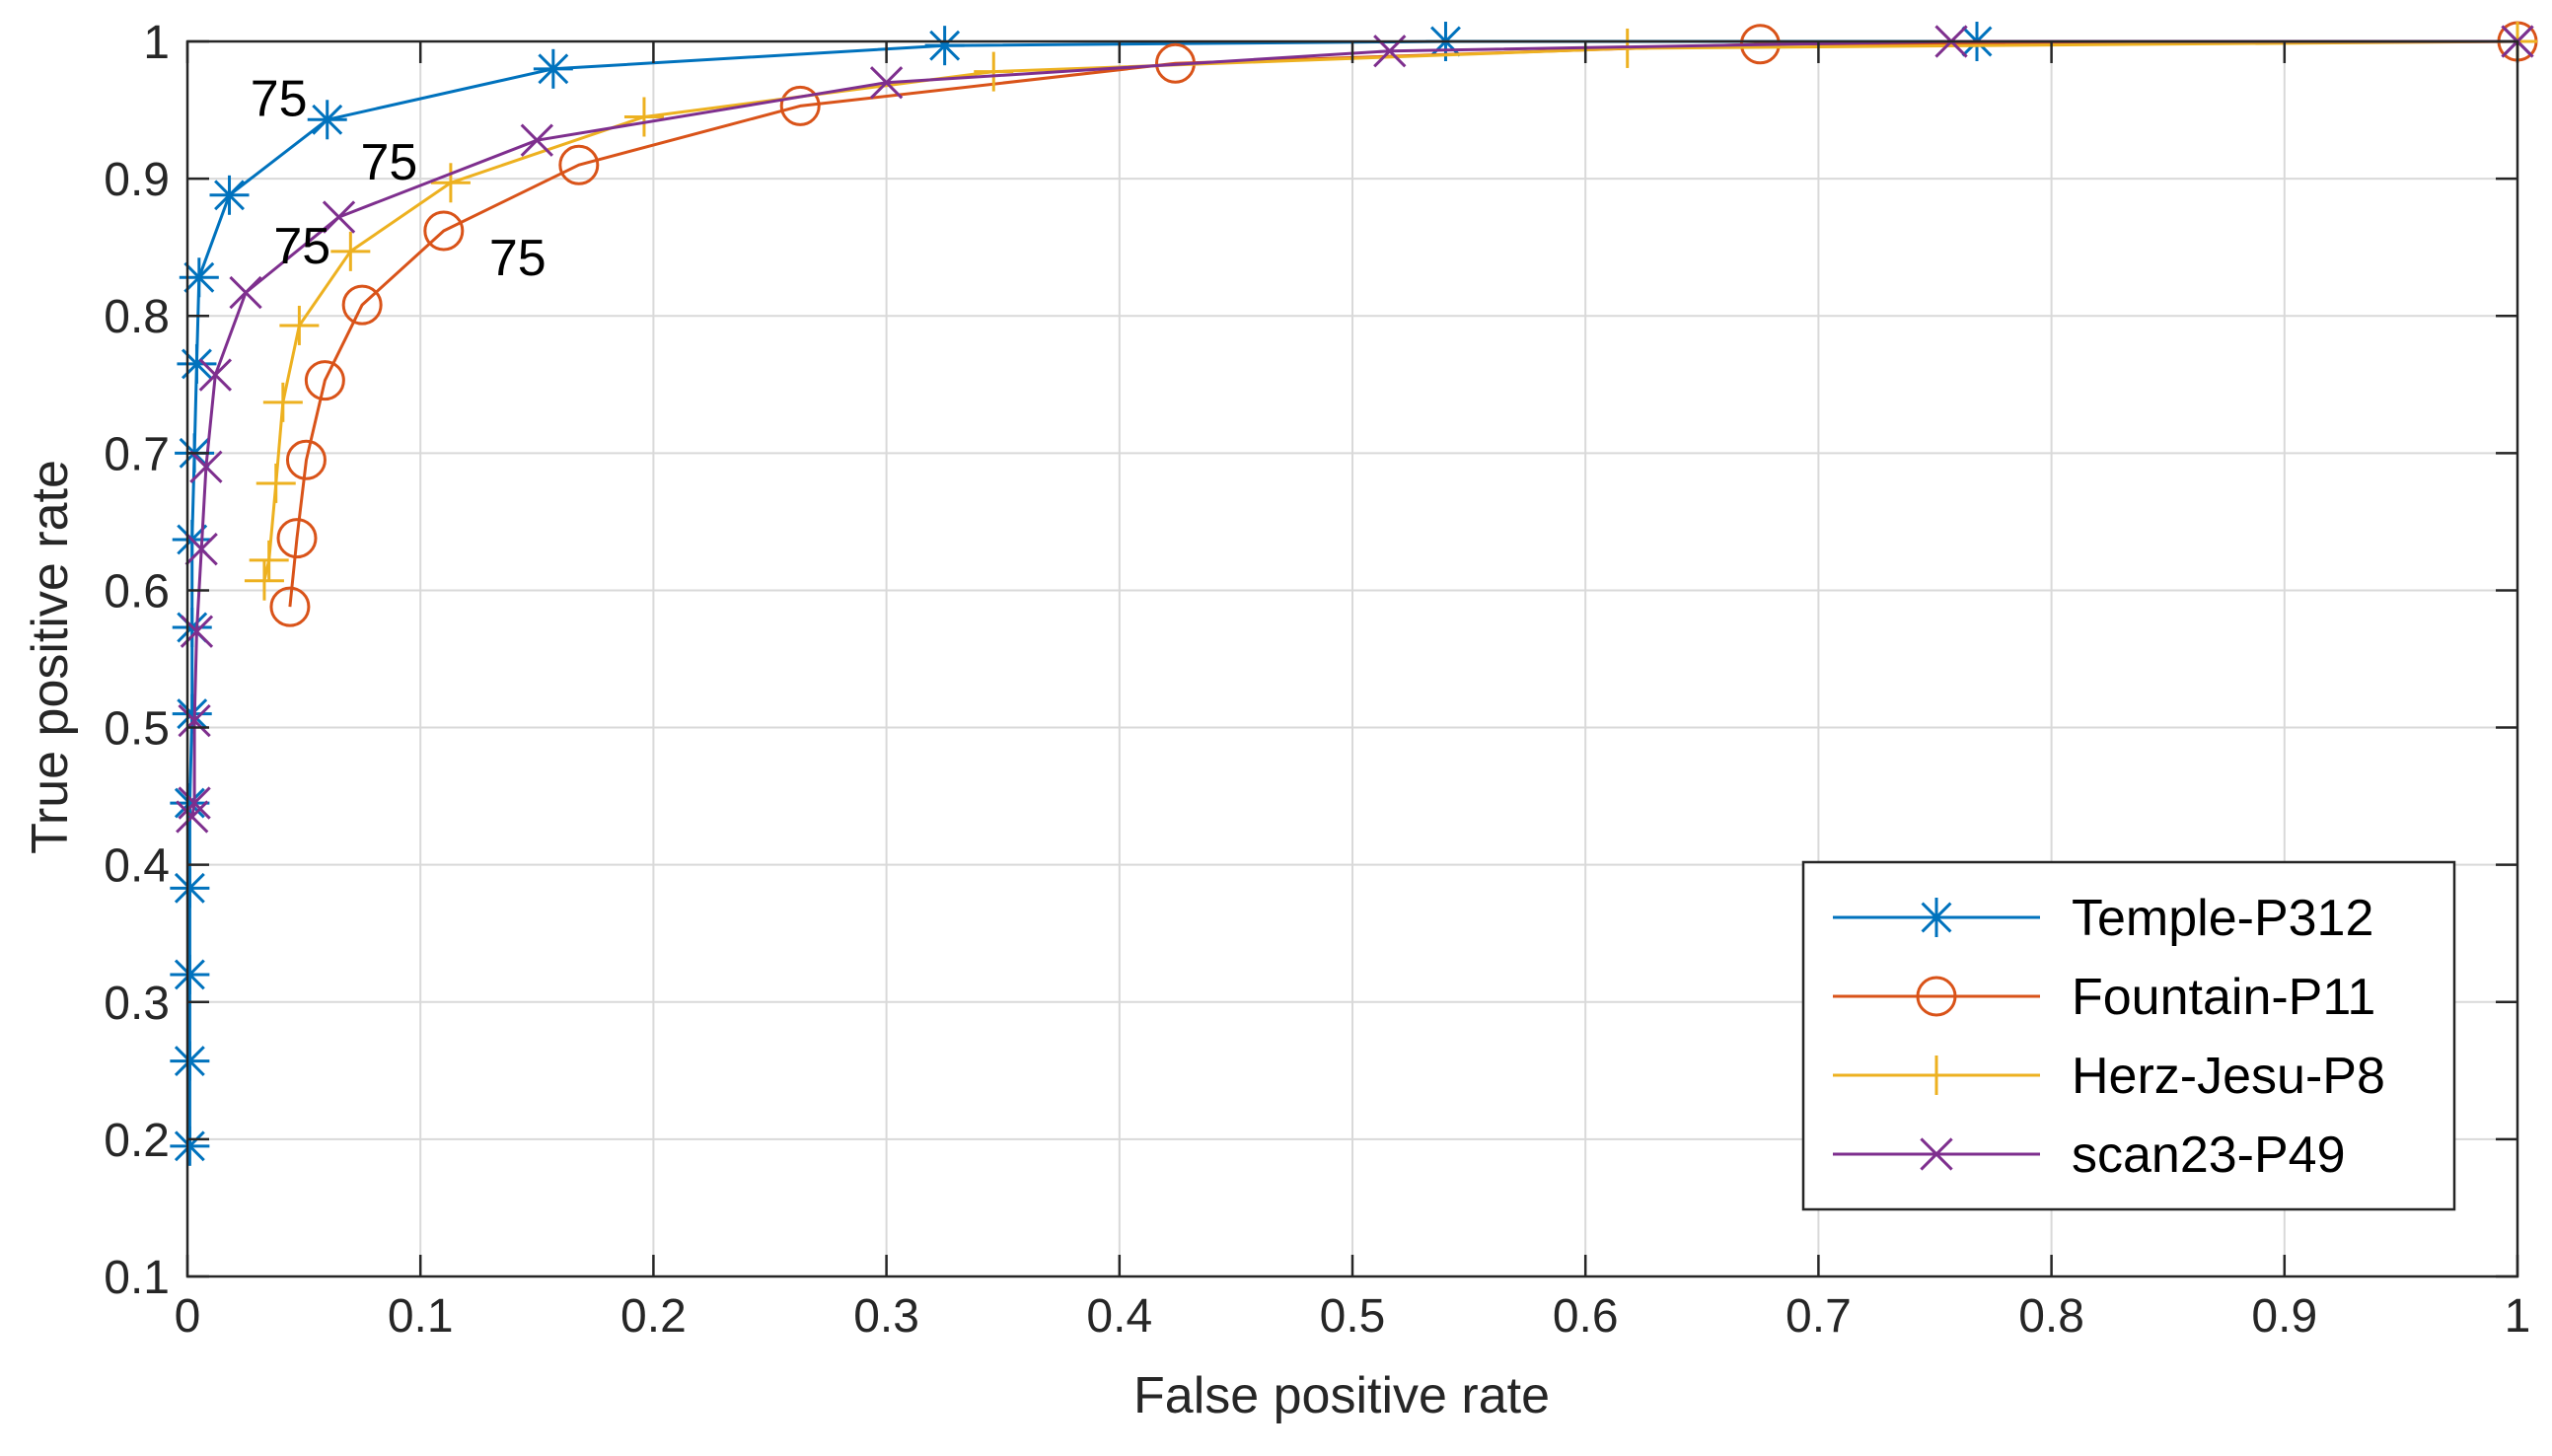 This screenshot has width=2552, height=1456. I want to click on x-tick-label: 0.5, so click(1353, 1316).